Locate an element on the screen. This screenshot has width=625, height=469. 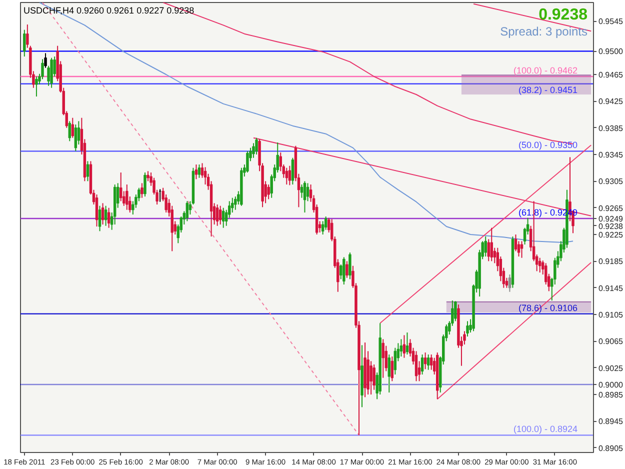
annotation: (50.0) - 0.9350 is located at coordinates (548, 145).